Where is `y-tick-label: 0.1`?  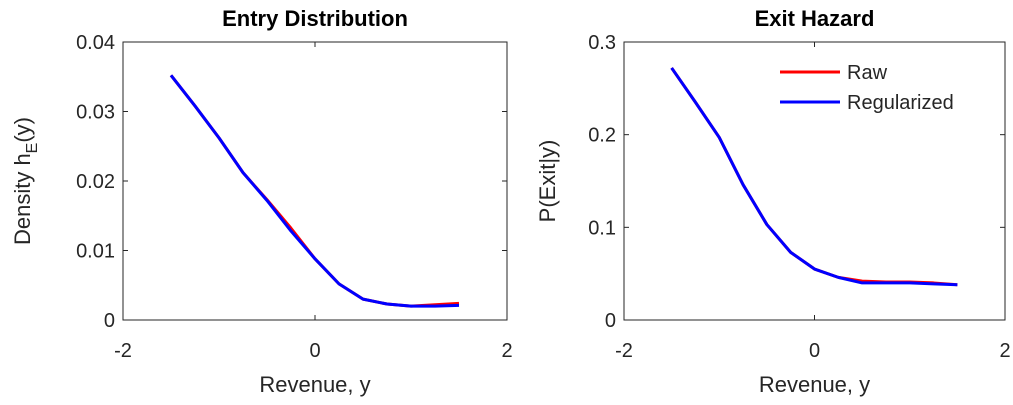
y-tick-label: 0.1 is located at coordinates (602, 228).